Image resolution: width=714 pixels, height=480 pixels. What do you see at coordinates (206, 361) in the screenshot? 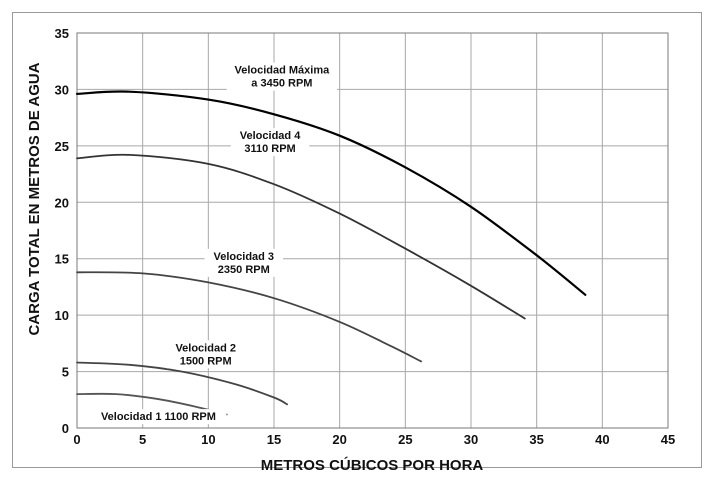
I see `curve-label: 1500 RPM` at bounding box center [206, 361].